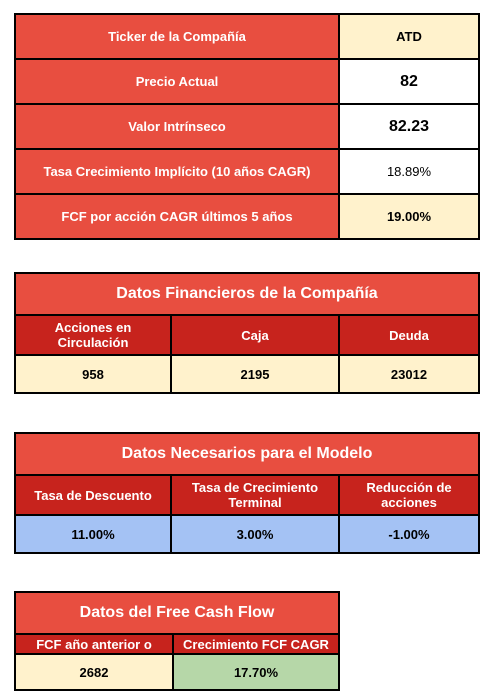 This screenshot has width=497, height=693. I want to click on share-reduction-header: Reducción de acciones, so click(409, 495).